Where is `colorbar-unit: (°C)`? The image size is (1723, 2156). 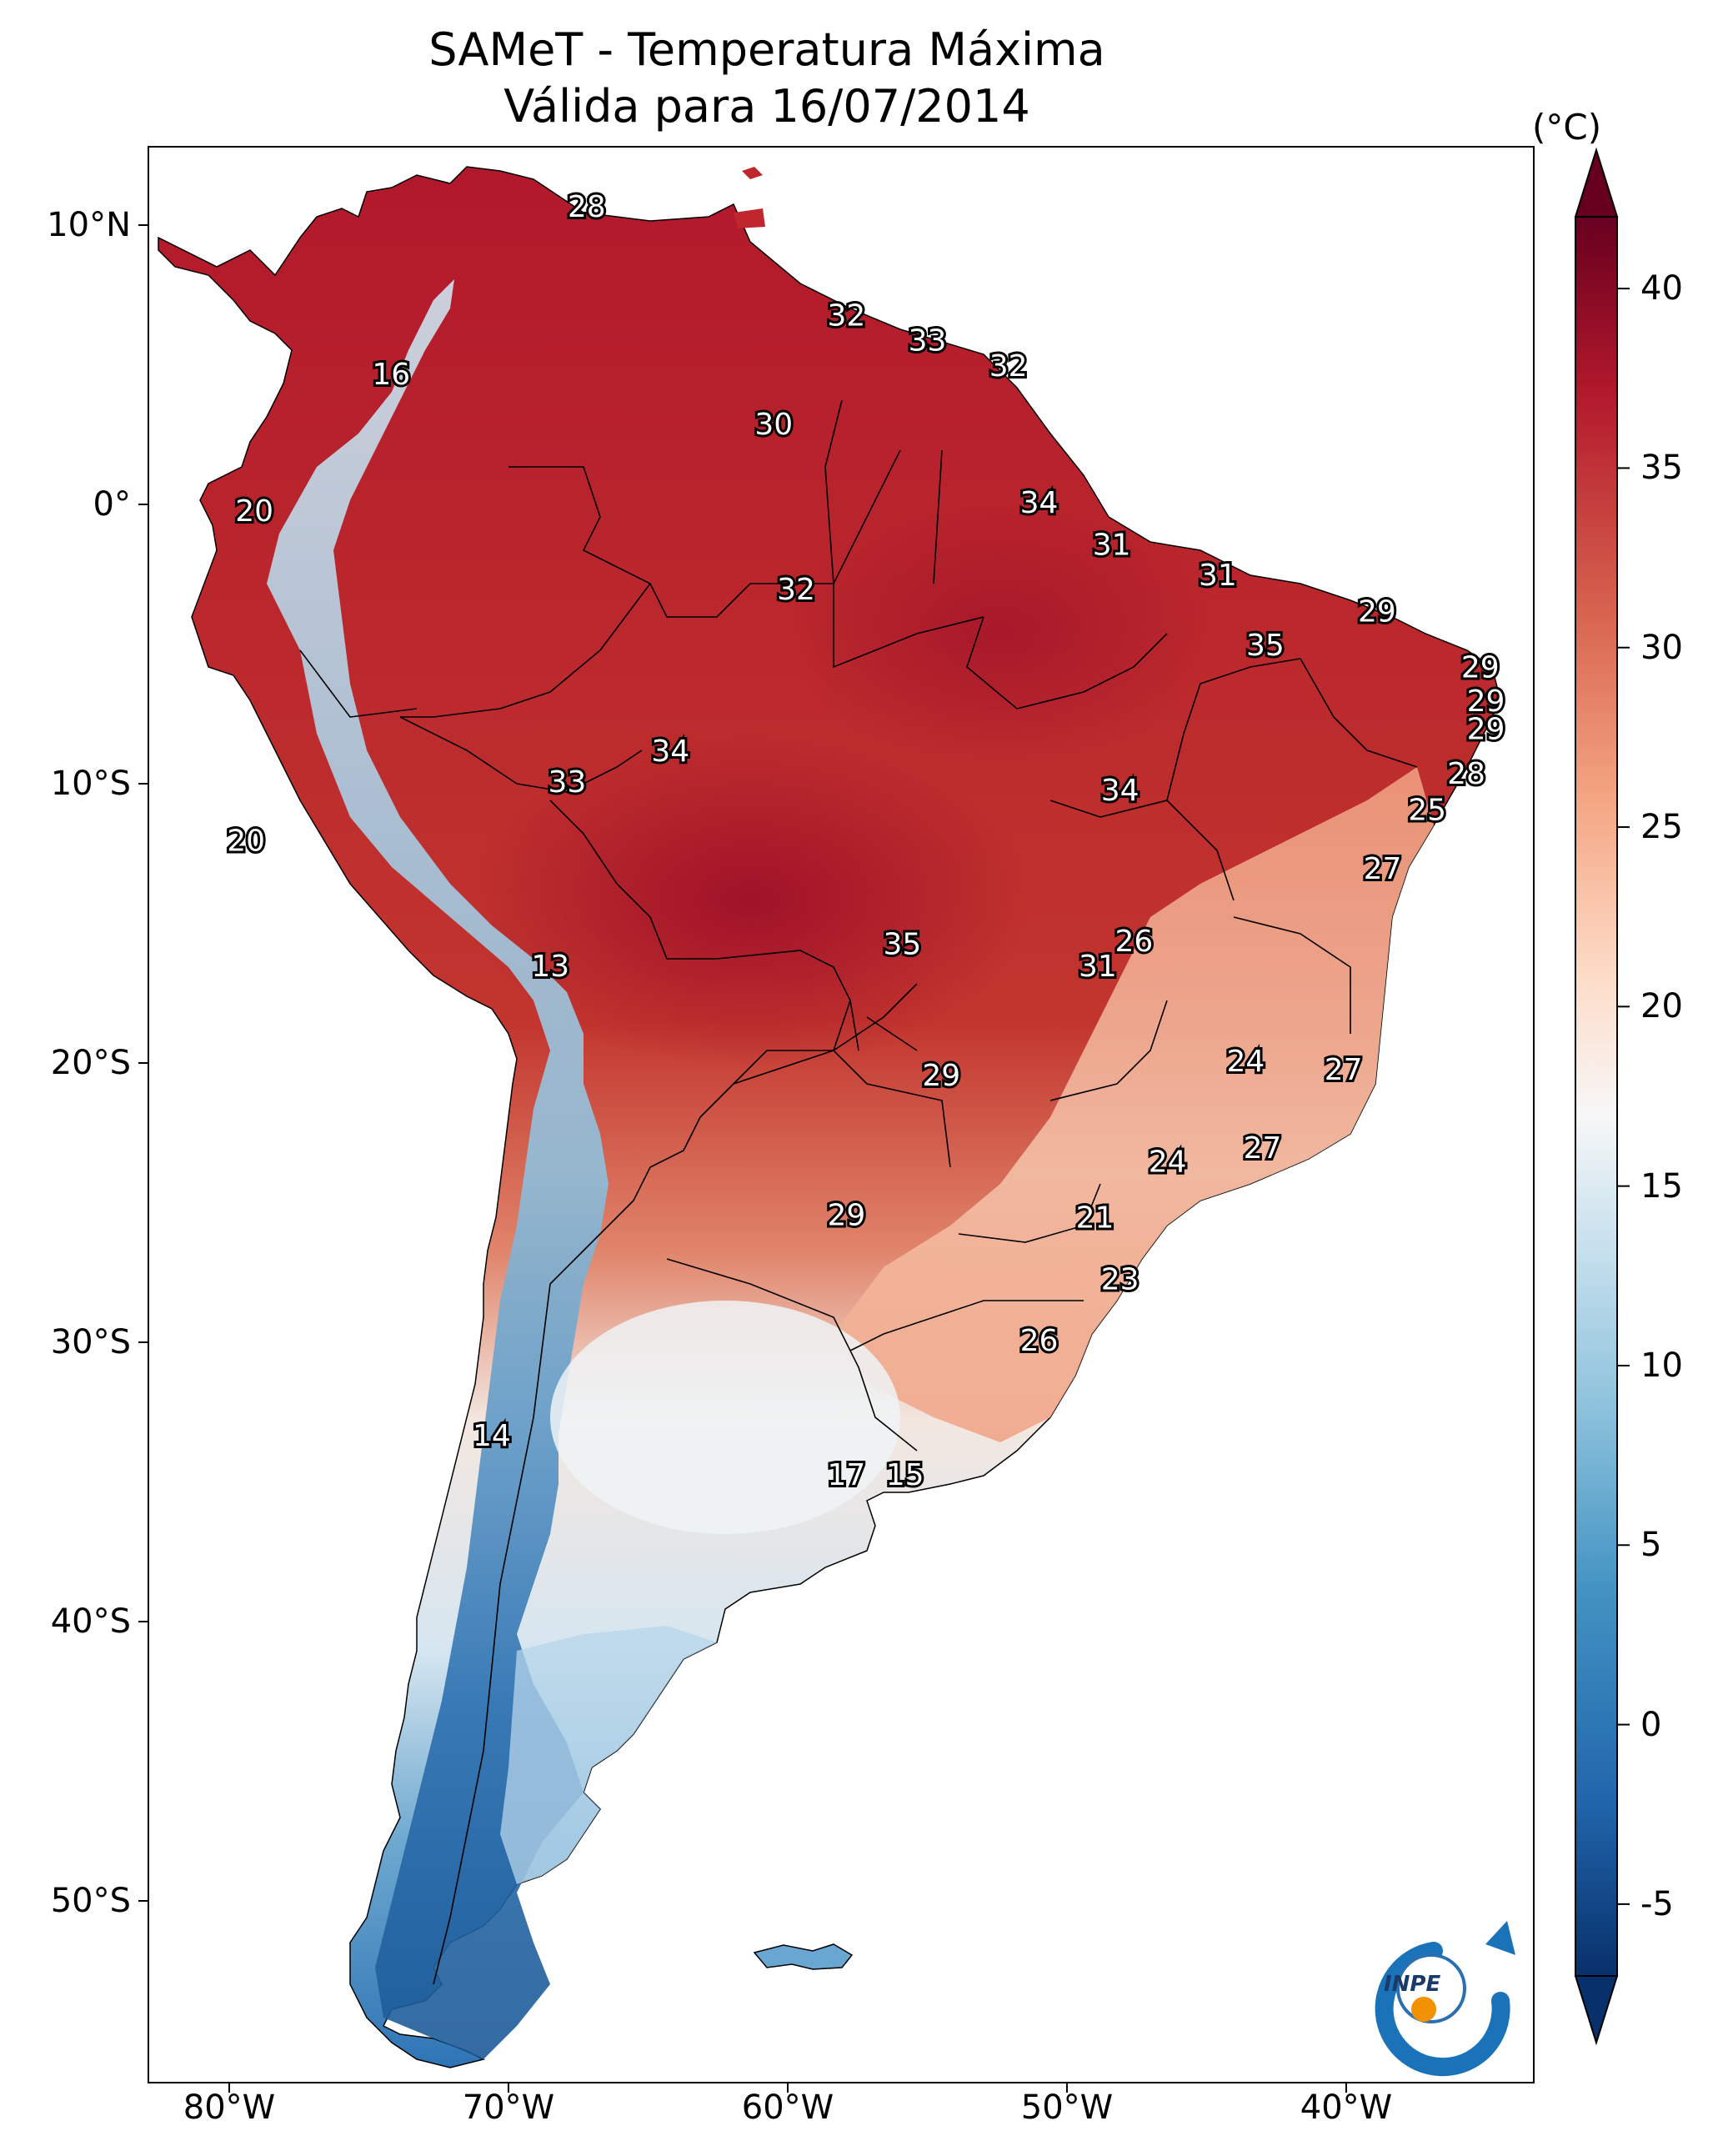
colorbar-unit: (°C) is located at coordinates (1567, 128).